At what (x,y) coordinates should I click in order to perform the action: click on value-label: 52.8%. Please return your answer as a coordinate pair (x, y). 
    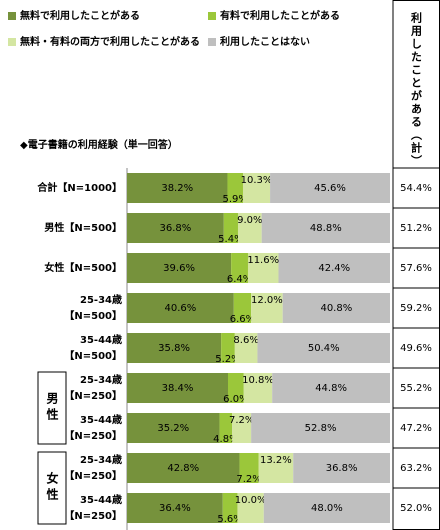
    Looking at the image, I should click on (321, 428).